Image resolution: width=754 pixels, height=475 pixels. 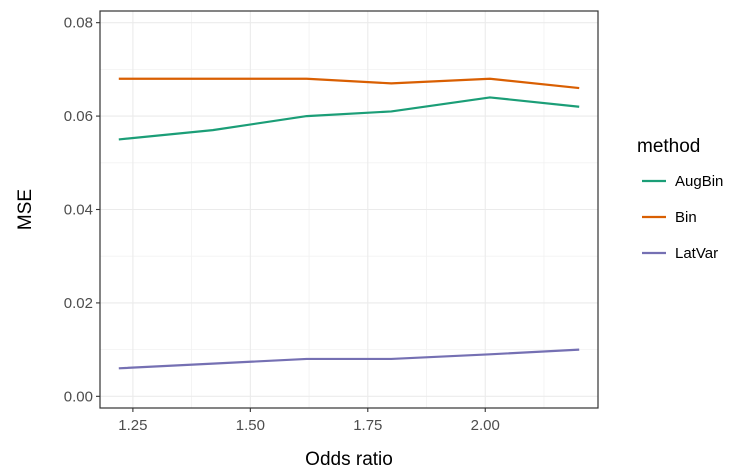 I want to click on series-line-augbin, so click(x=349, y=118).